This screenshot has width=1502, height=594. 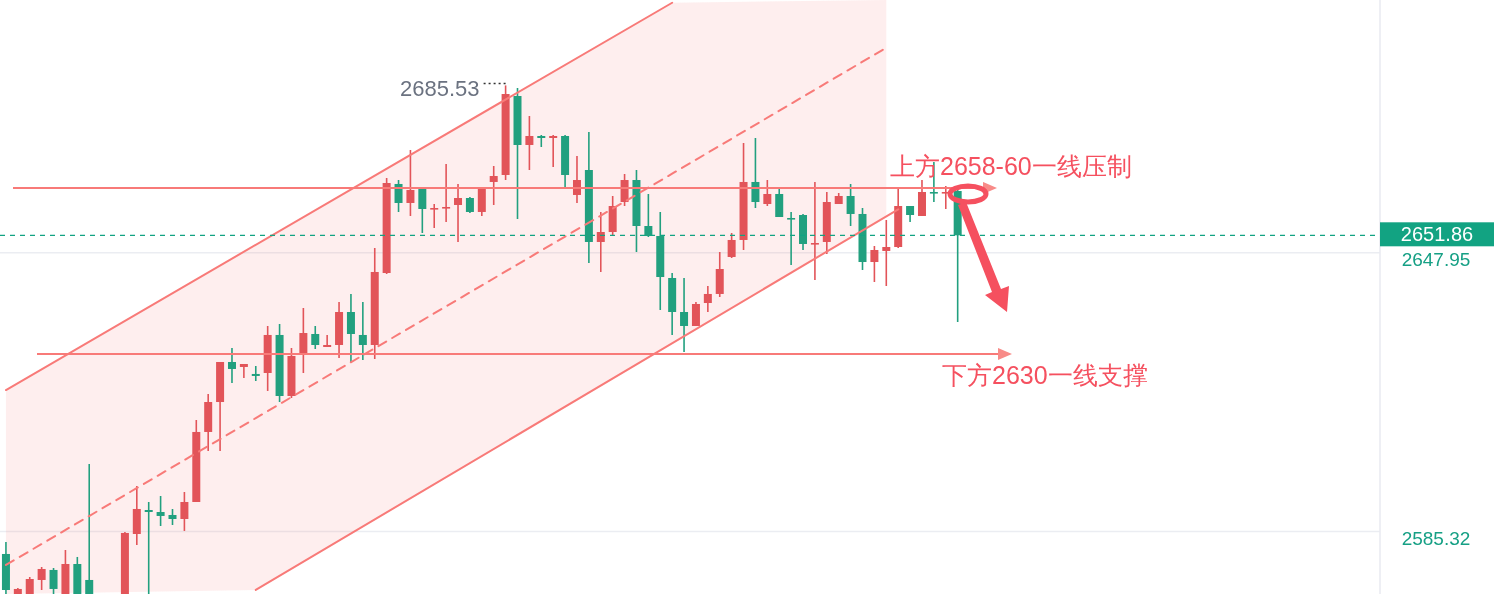 I want to click on price-label: 2651.86, so click(x=1437, y=234).